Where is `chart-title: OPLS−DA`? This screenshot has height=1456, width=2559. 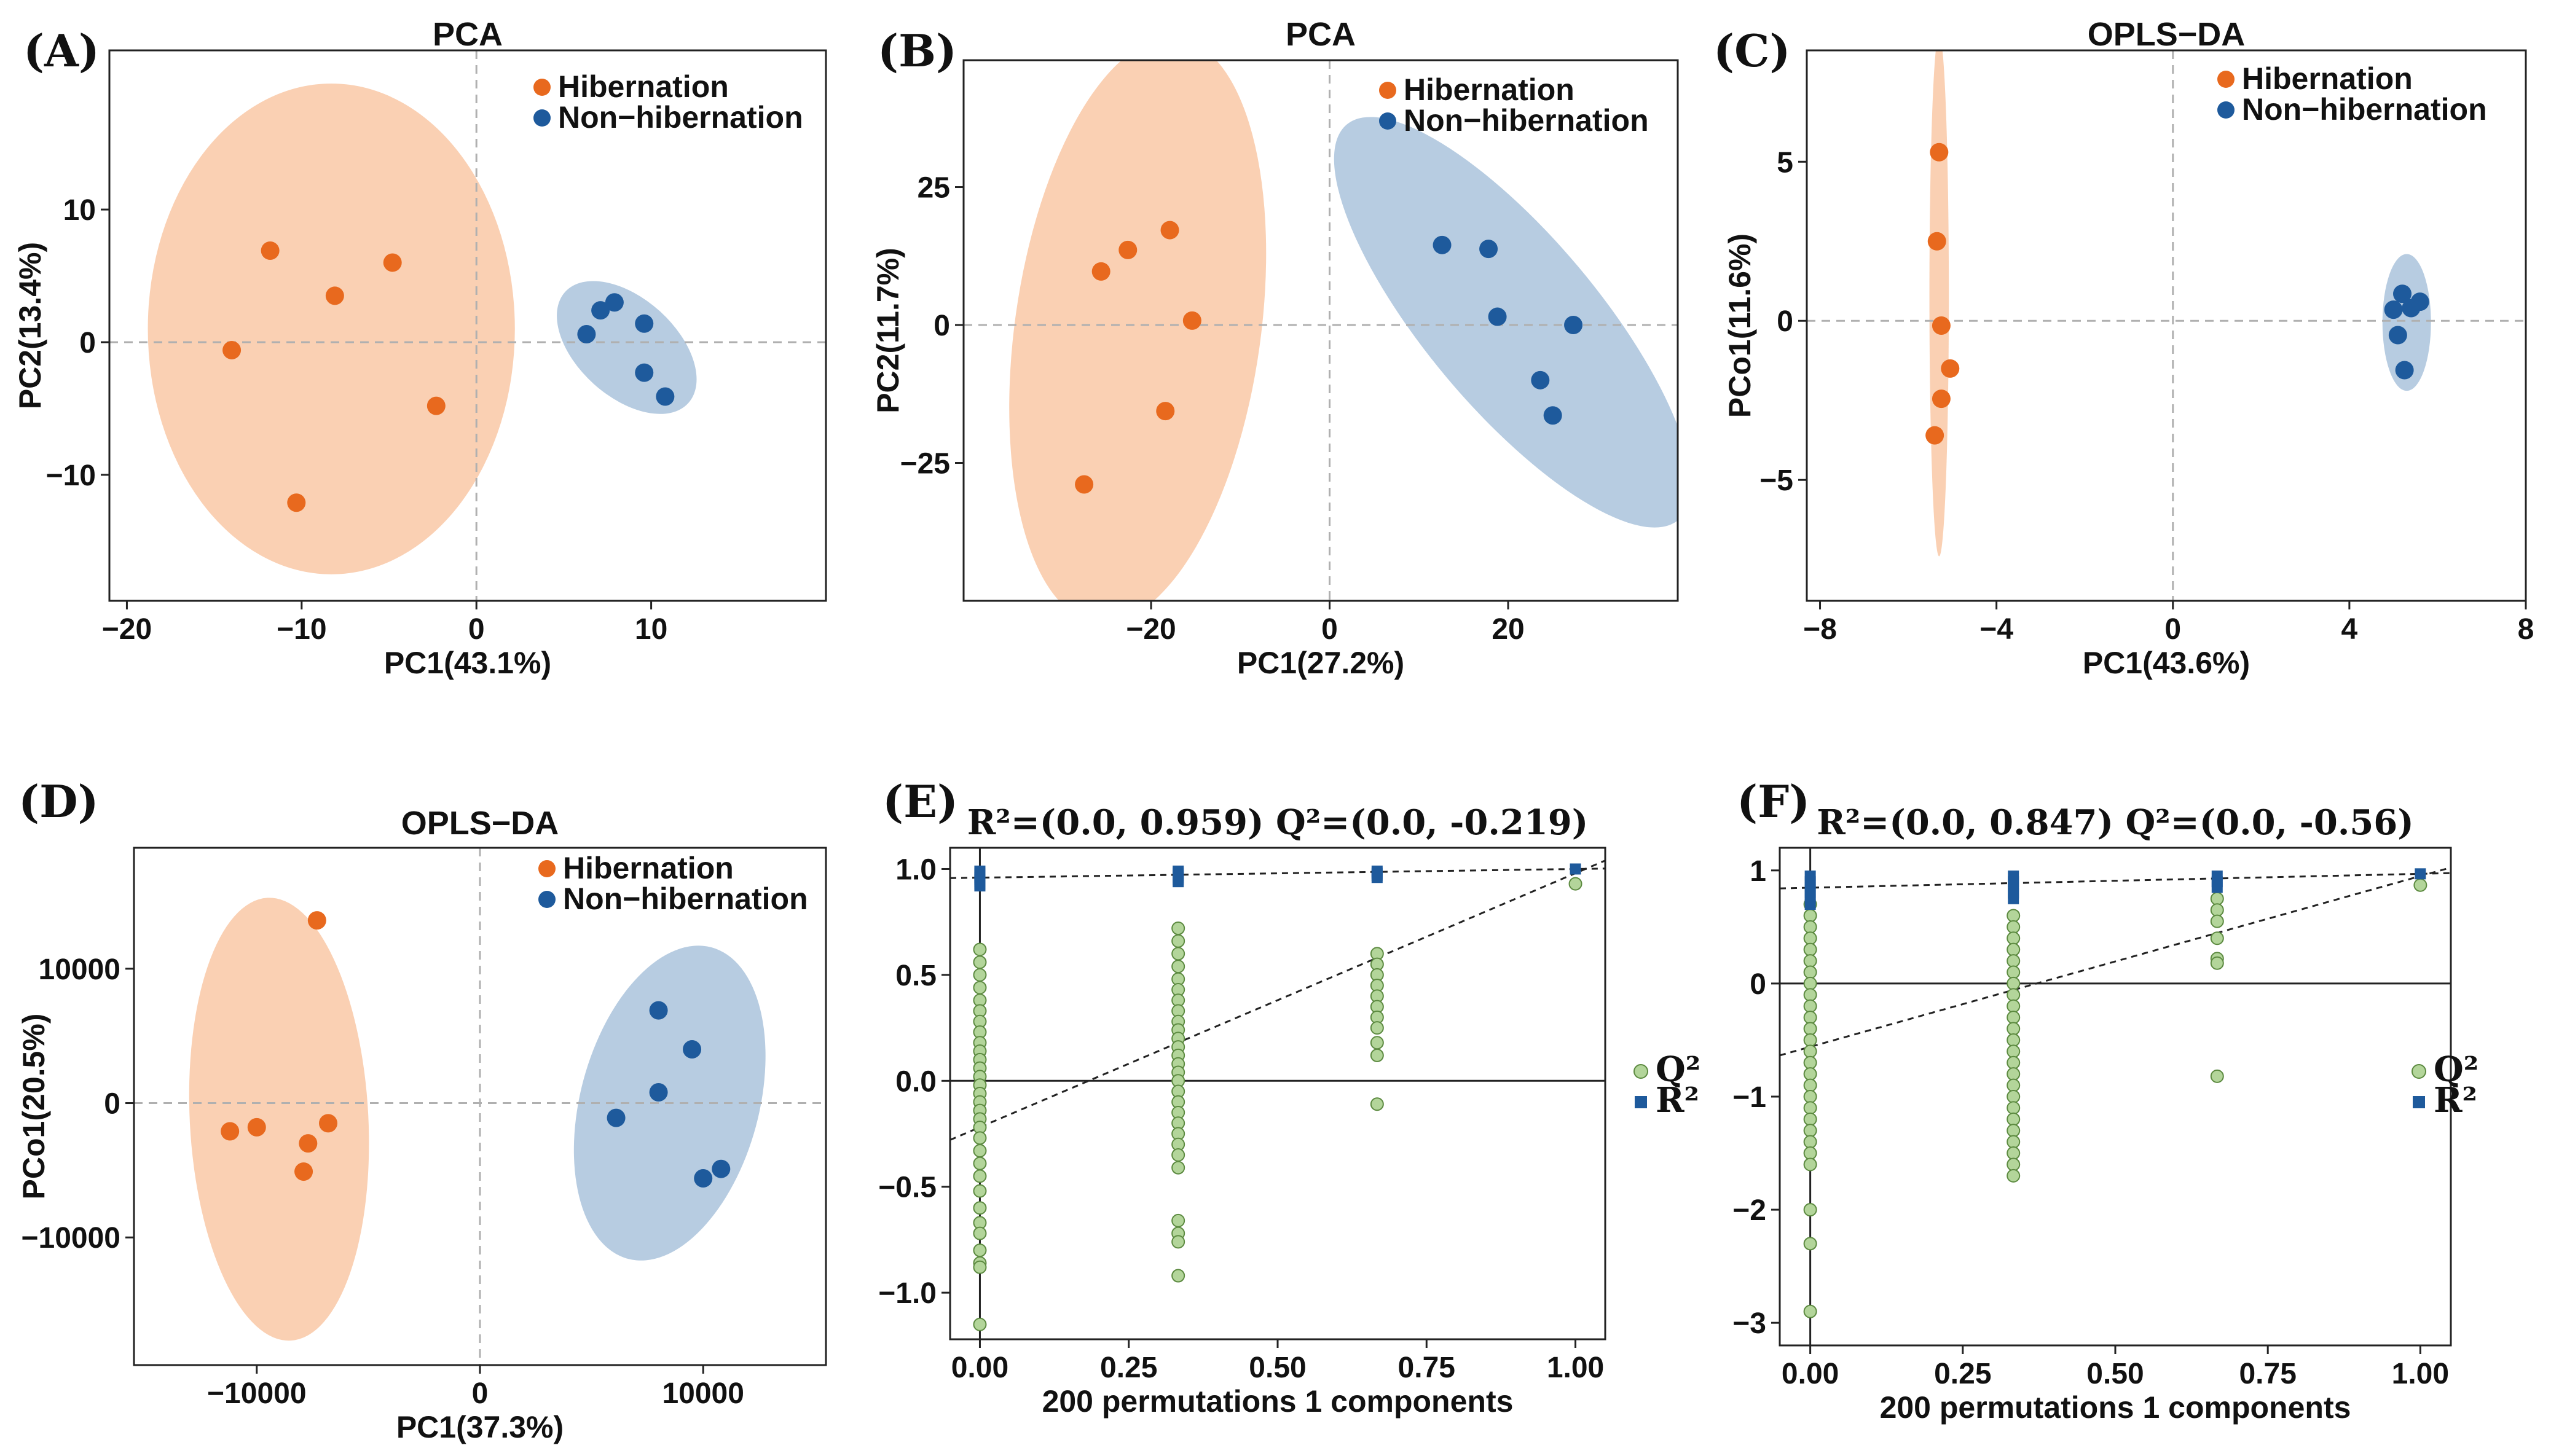
chart-title: OPLS−DA is located at coordinates (480, 823).